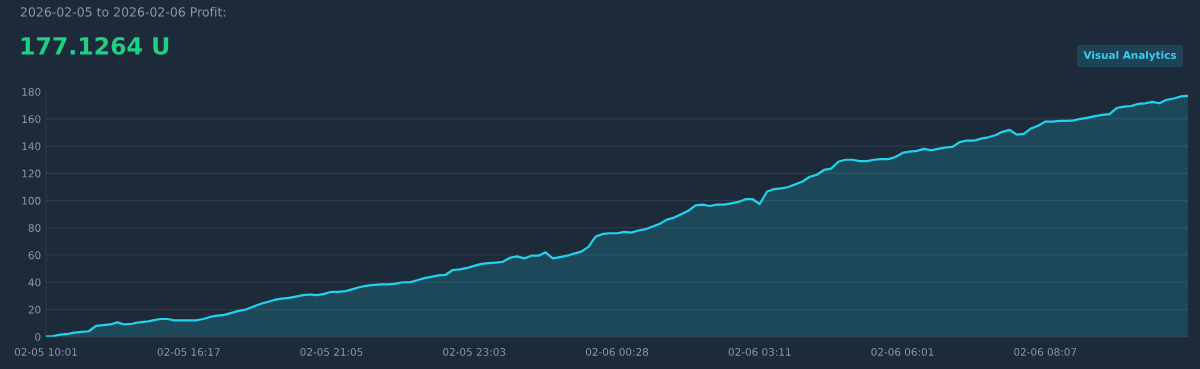 The height and width of the screenshot is (369, 1200). Describe the element at coordinates (31, 200) in the screenshot. I see `y-tick-label: 100` at that location.